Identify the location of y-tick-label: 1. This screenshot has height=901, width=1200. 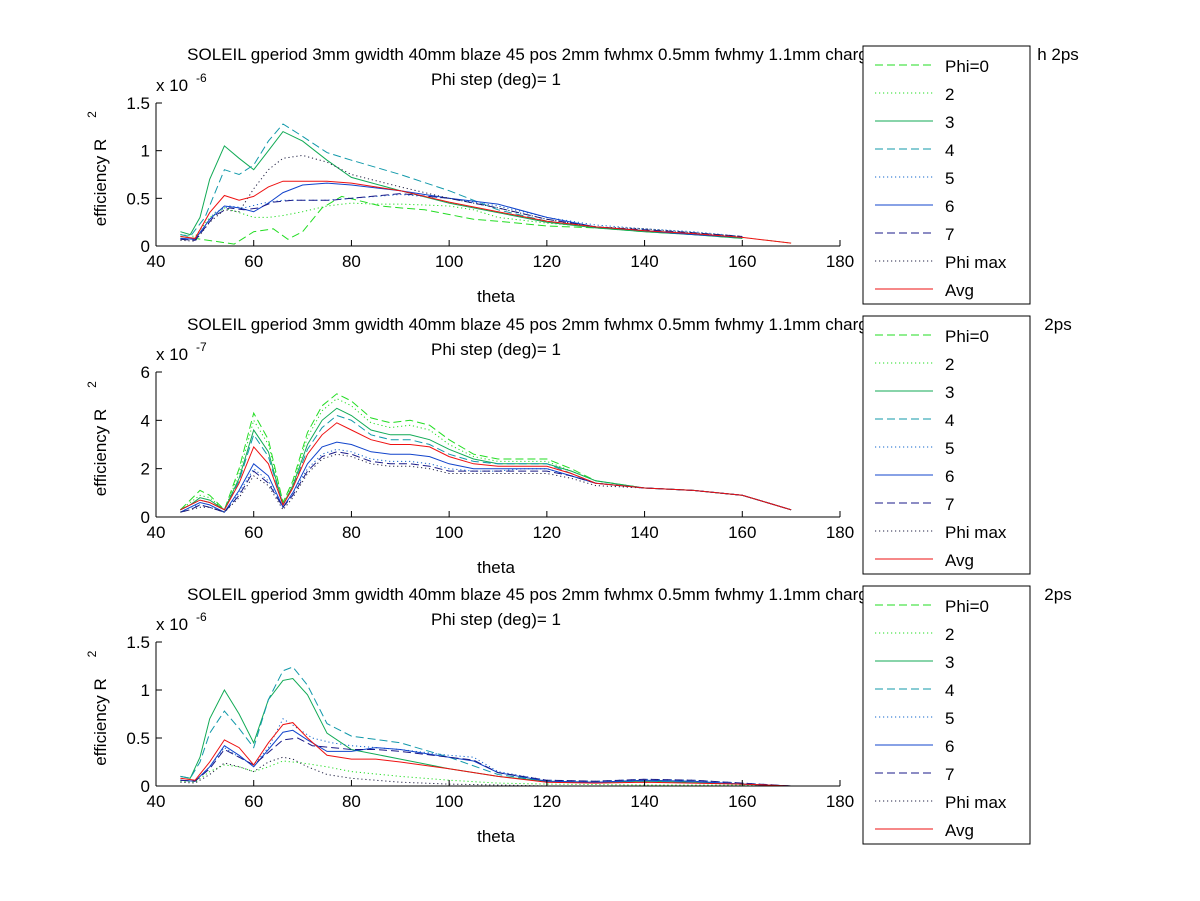
(145, 690).